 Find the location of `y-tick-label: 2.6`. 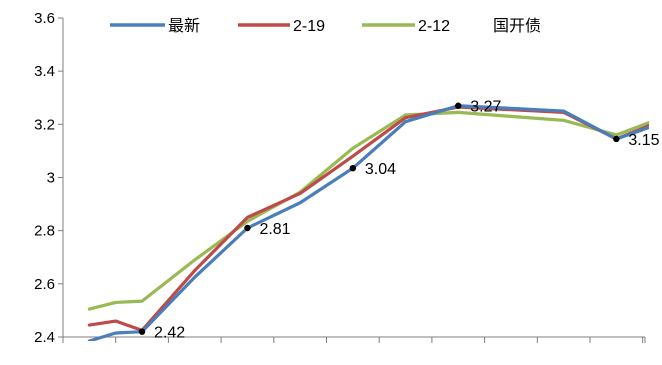

y-tick-label: 2.6 is located at coordinates (44, 284).